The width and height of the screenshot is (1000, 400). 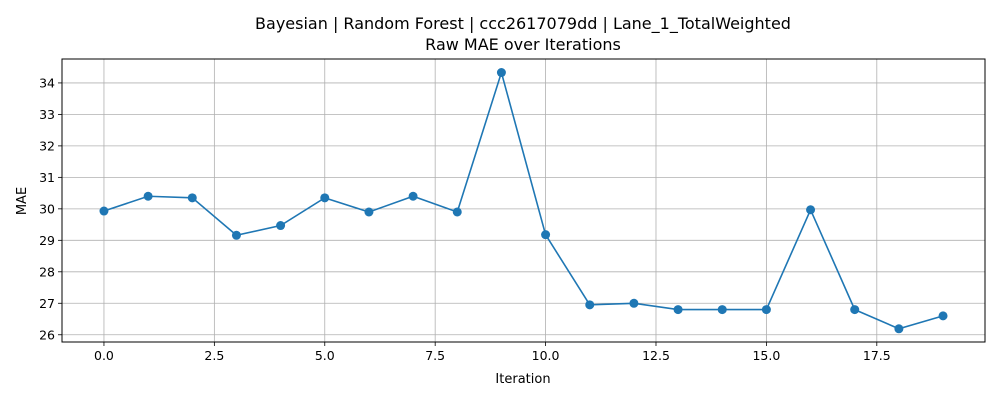 I want to click on y-ticks: 26 27 28 29 30 31 32 33 34, so click(x=50, y=208).